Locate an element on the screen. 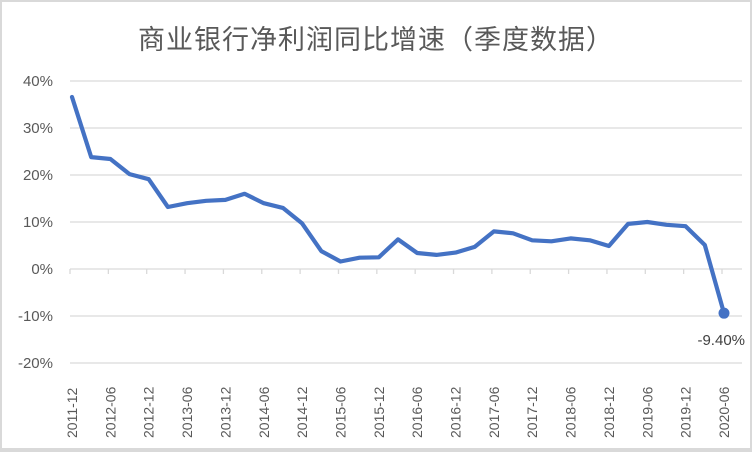 The height and width of the screenshot is (452, 752). x-tick-label: 2017-12 is located at coordinates (532, 412).